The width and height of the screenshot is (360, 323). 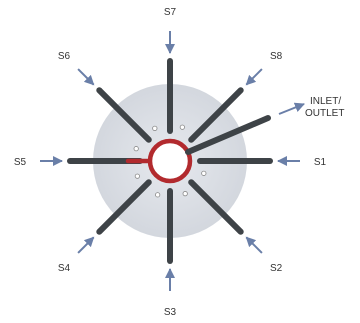 I want to click on arrow-s8, so click(x=254, y=77).